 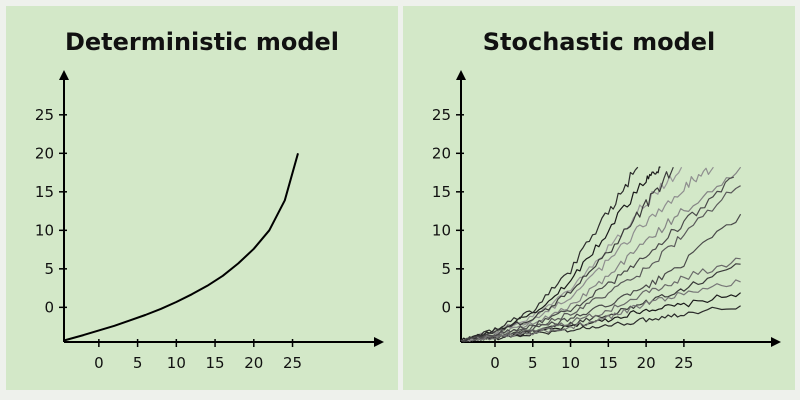 I want to click on chart-title: Stochastic model, so click(x=599, y=42).